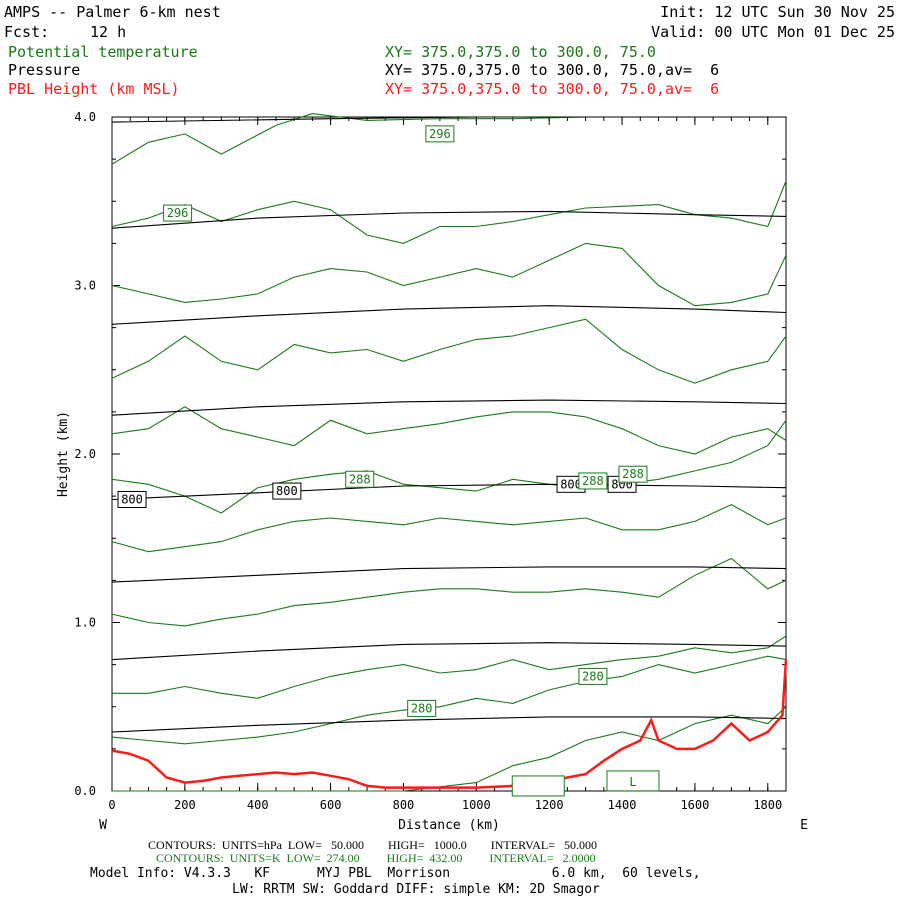 The image size is (900, 900). Describe the element at coordinates (767, 805) in the screenshot. I see `x-tick-label: 1800` at that location.